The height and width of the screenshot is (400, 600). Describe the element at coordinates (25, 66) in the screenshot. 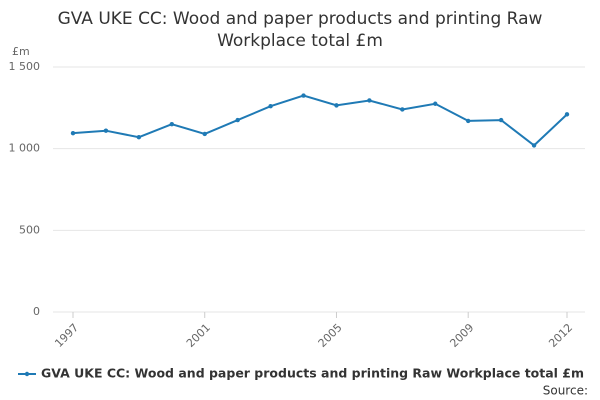

I see `y-tick-label: 1 500` at that location.